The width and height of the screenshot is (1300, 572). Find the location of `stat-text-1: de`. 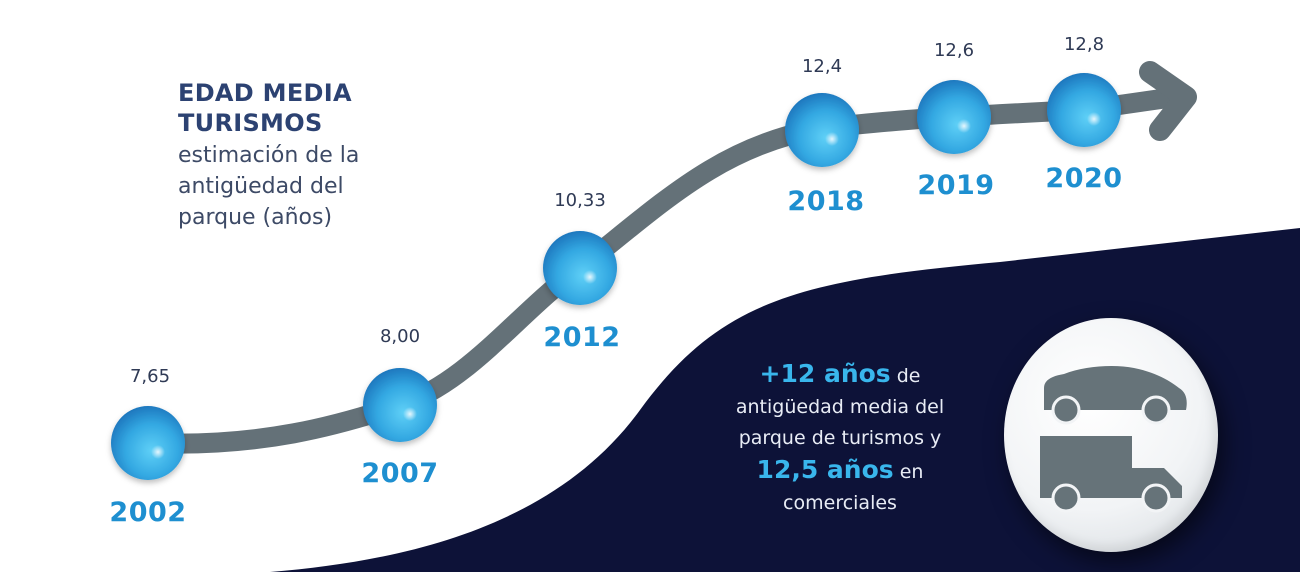

stat-text-1: de is located at coordinates (905, 376).